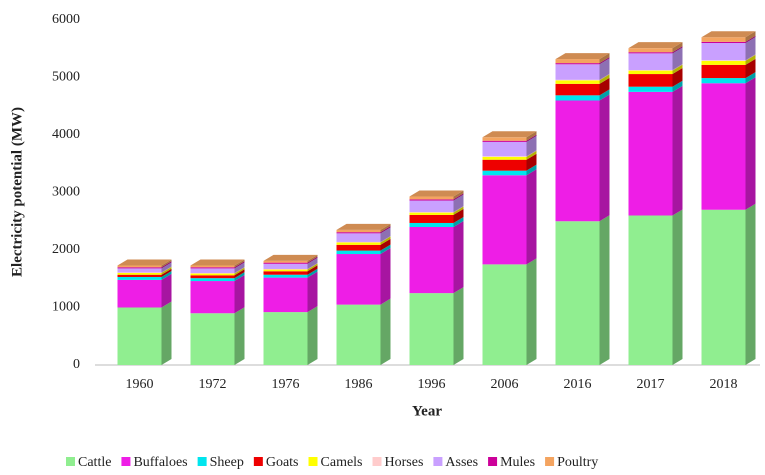 Image resolution: width=765 pixels, height=475 pixels. What do you see at coordinates (517, 462) in the screenshot?
I see `legend-label: Mules` at bounding box center [517, 462].